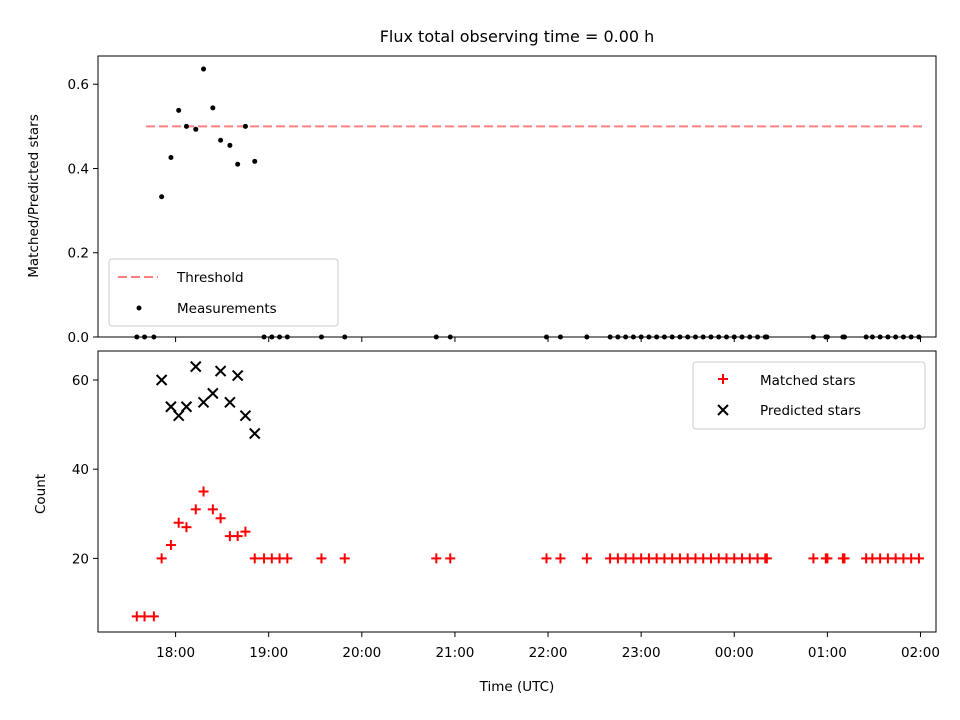  I want to click on matched-legend-symbol, so click(723, 379).